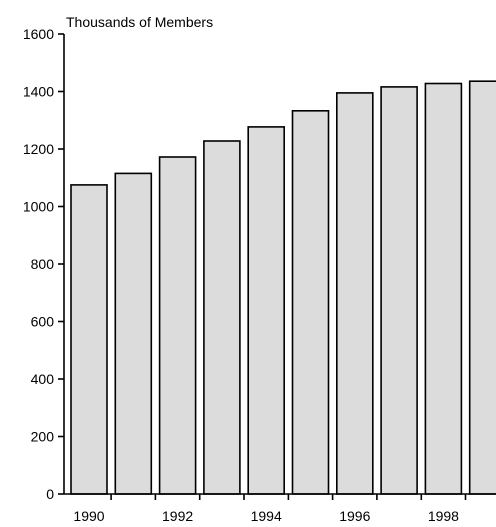 The height and width of the screenshot is (527, 496). Describe the element at coordinates (177, 325) in the screenshot. I see `bar-1992` at that location.